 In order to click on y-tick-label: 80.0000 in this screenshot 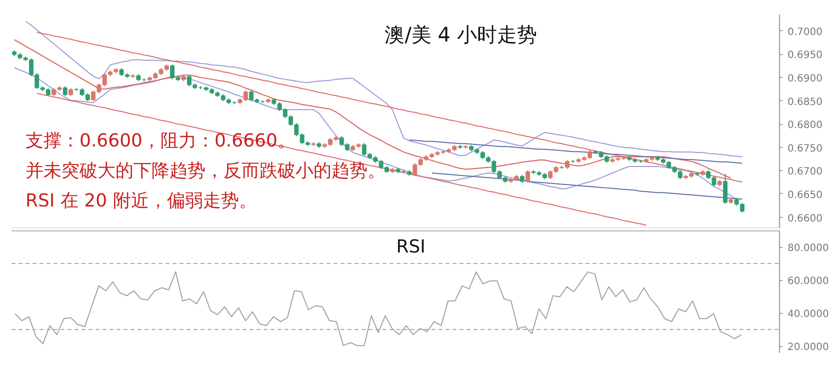, I will do `click(808, 248)`.